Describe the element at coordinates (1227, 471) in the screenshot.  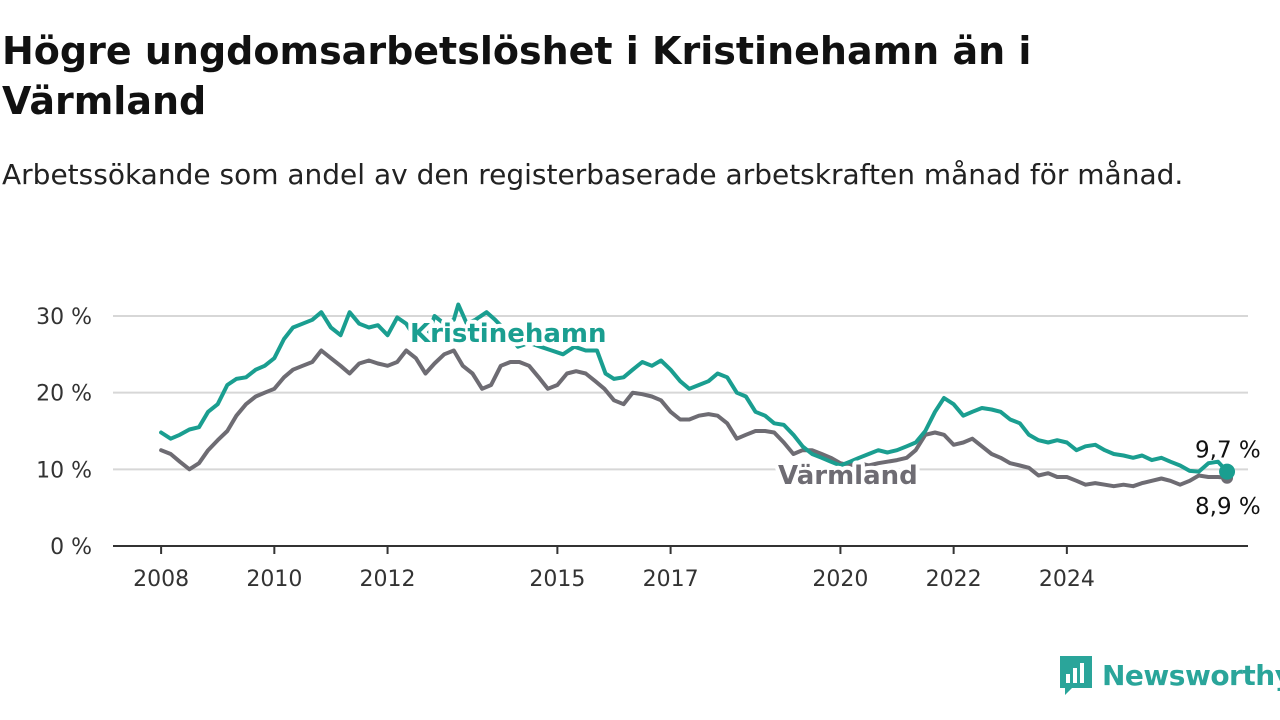
I see `endpoint-kristinehamn` at that location.